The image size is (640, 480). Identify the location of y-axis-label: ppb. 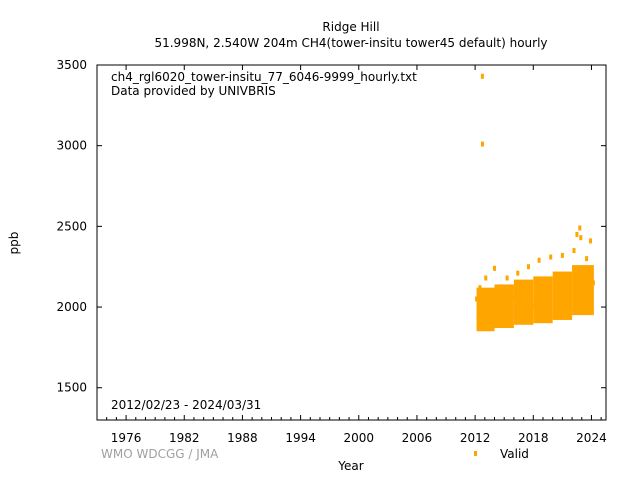
(14, 243).